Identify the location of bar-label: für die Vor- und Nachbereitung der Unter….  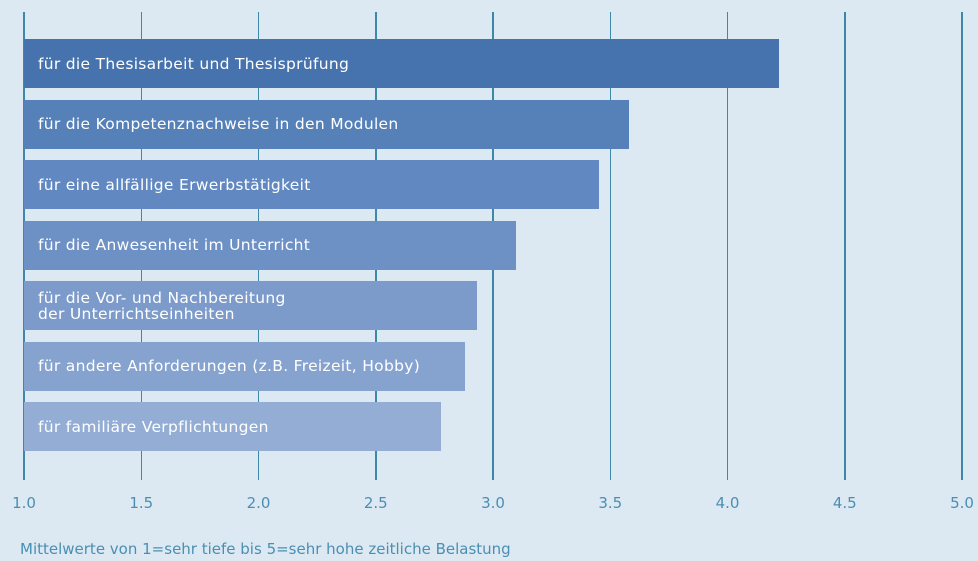
(162, 305).